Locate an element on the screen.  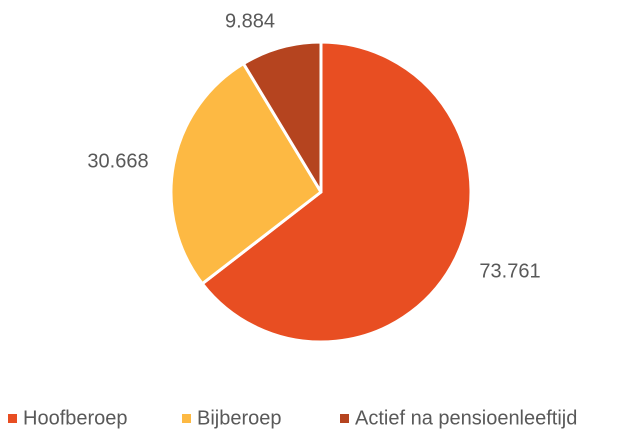
legend-label: Hoofberoep is located at coordinates (75, 418).